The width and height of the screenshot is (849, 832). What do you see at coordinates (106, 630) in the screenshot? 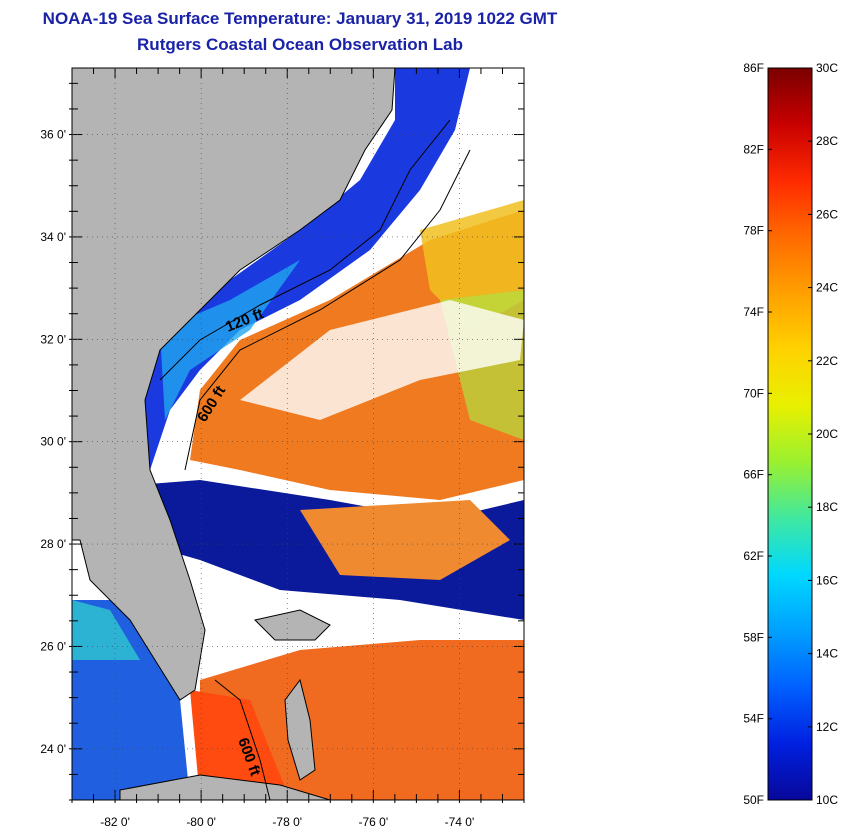
I see `gulf-of-mexico-cyan` at bounding box center [106, 630].